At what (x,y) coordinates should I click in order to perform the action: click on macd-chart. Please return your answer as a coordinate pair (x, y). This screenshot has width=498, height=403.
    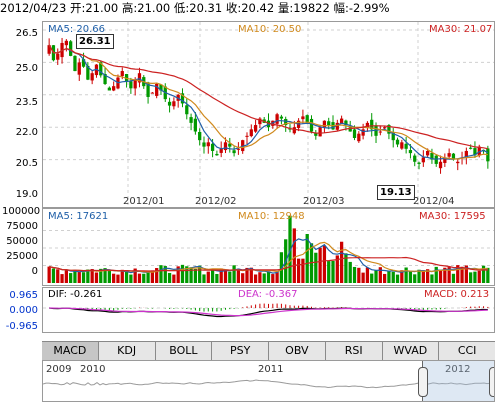
    Looking at the image, I should click on (268, 310).